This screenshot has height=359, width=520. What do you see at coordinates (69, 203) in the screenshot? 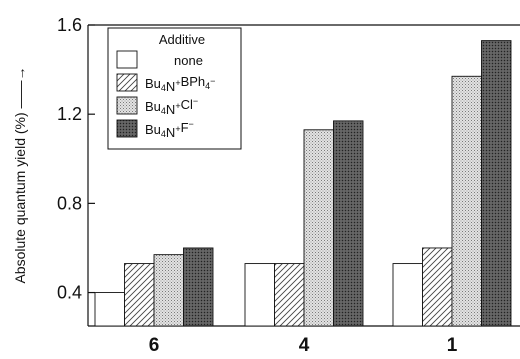
I see `y-tick-label: 0.8` at bounding box center [69, 203].